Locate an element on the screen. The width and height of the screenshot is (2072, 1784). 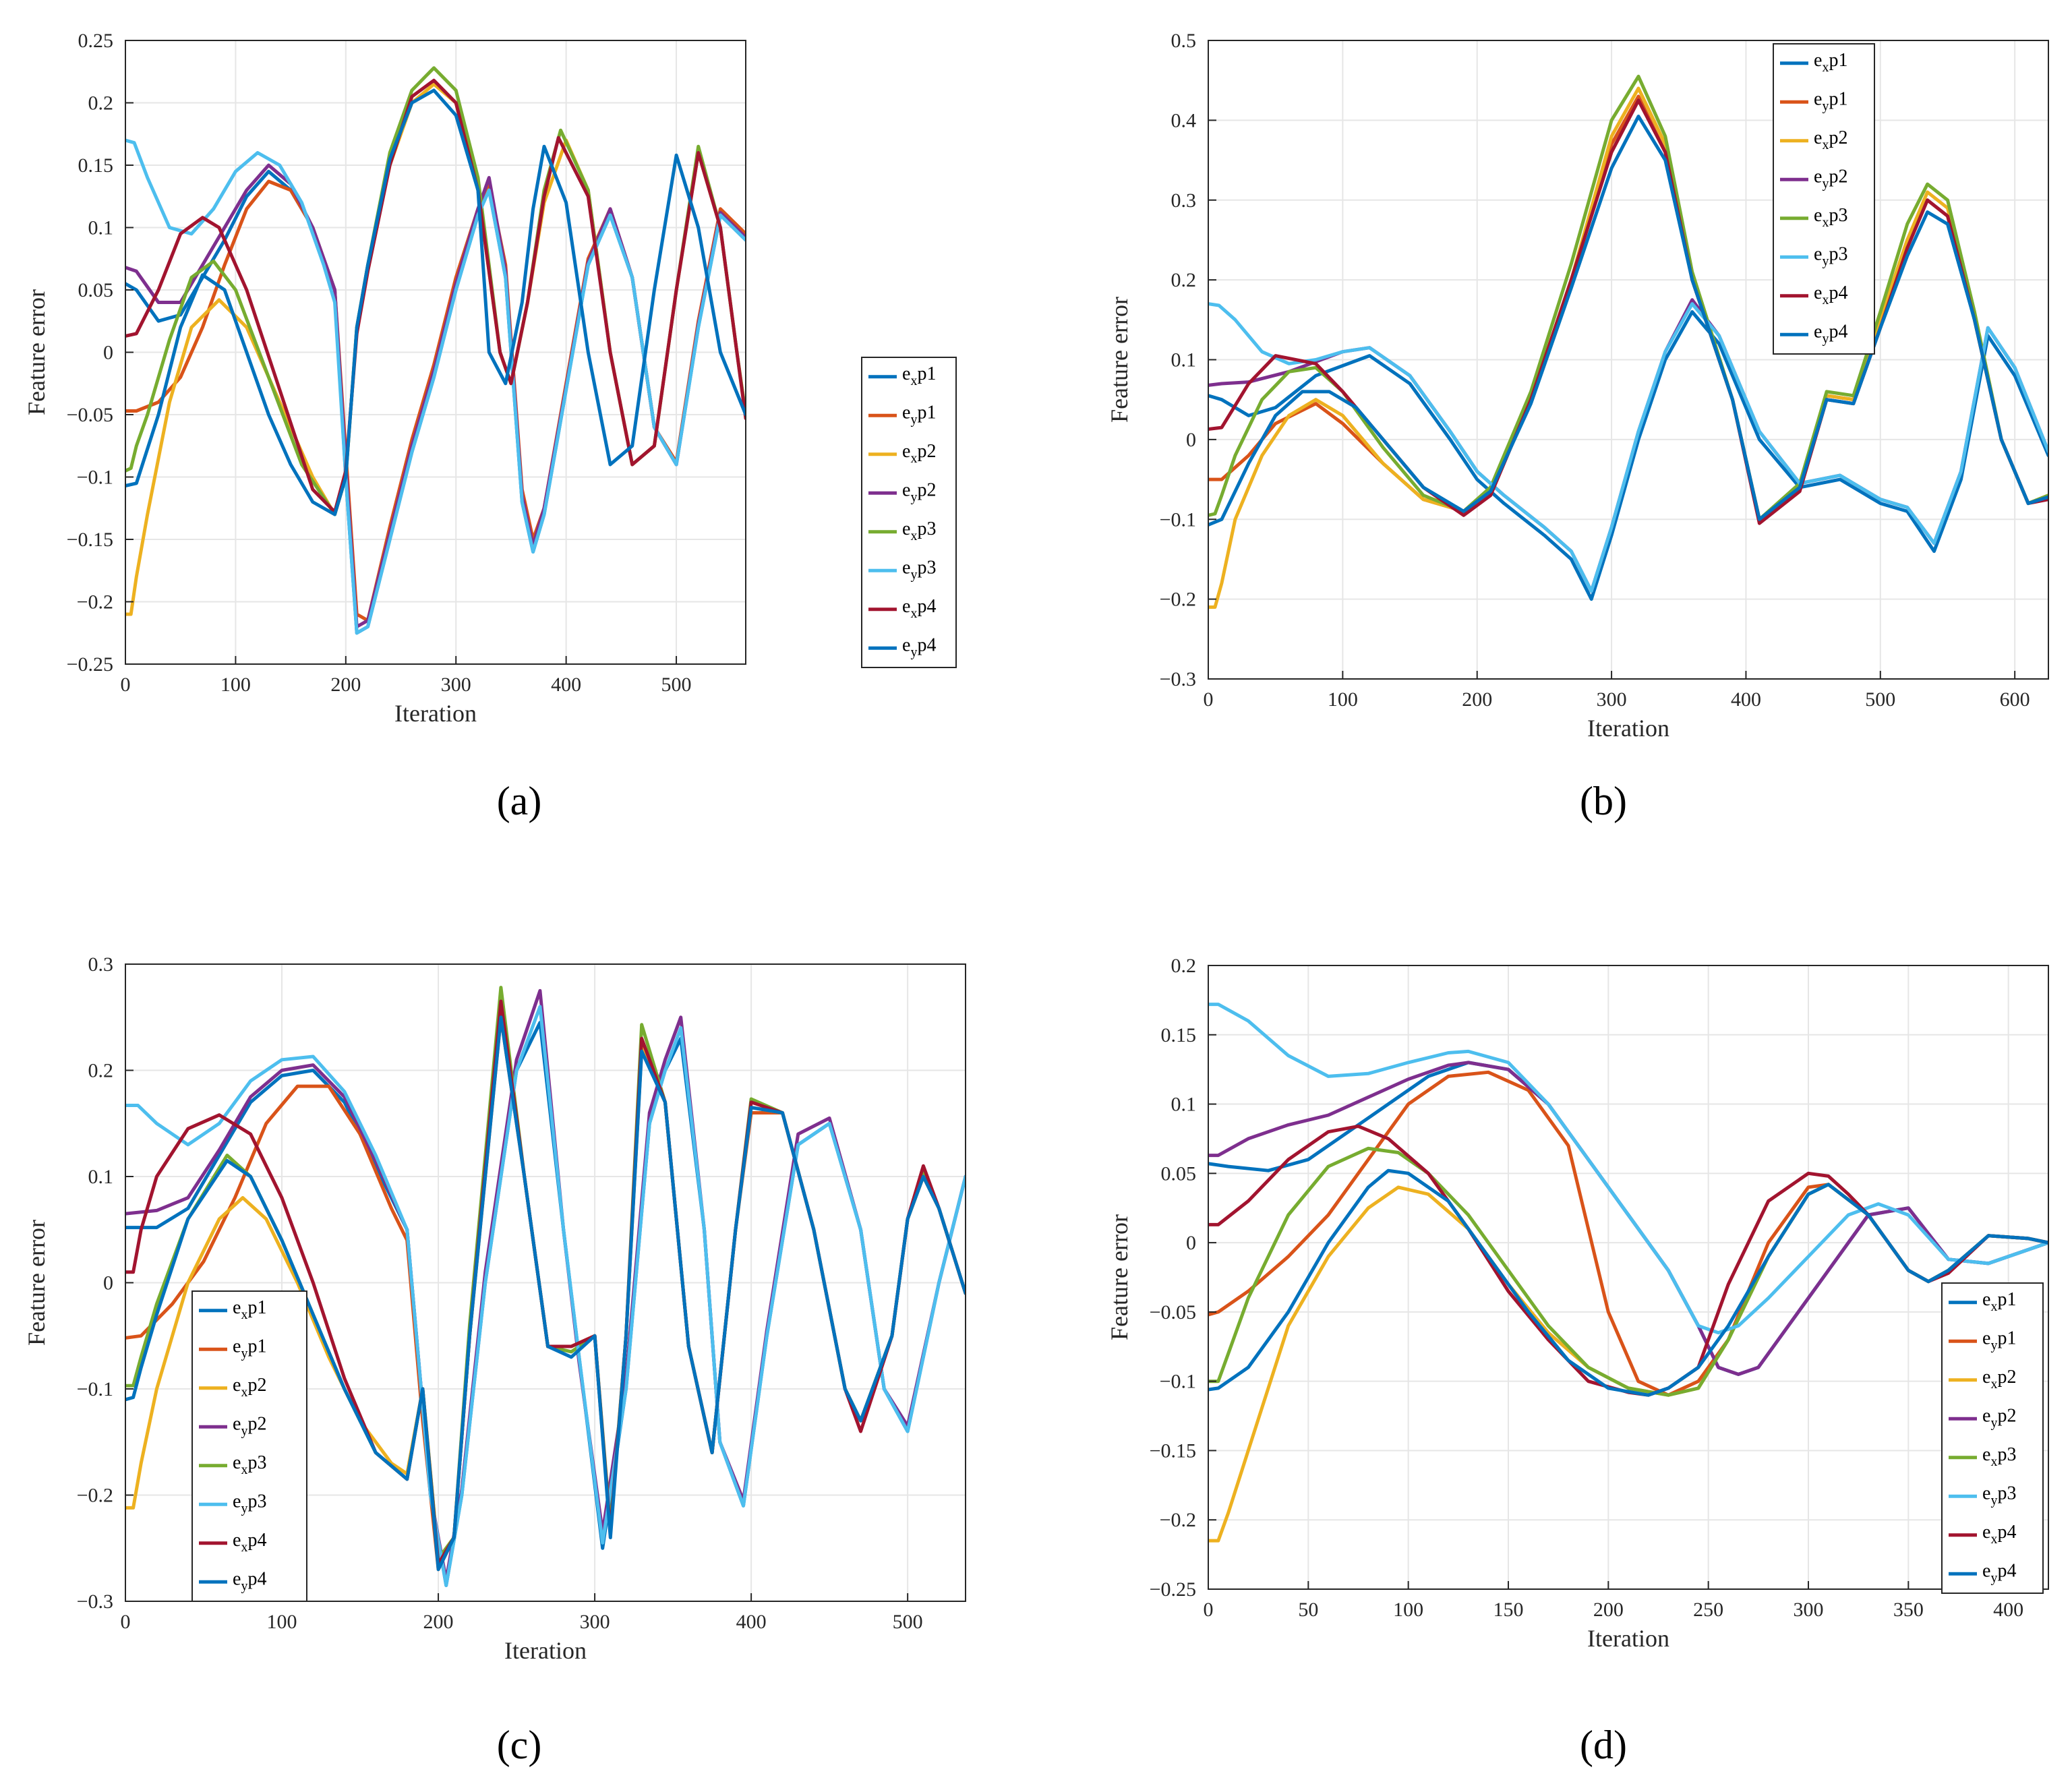
y-tick-label: −0.05 is located at coordinates (1173, 1312).